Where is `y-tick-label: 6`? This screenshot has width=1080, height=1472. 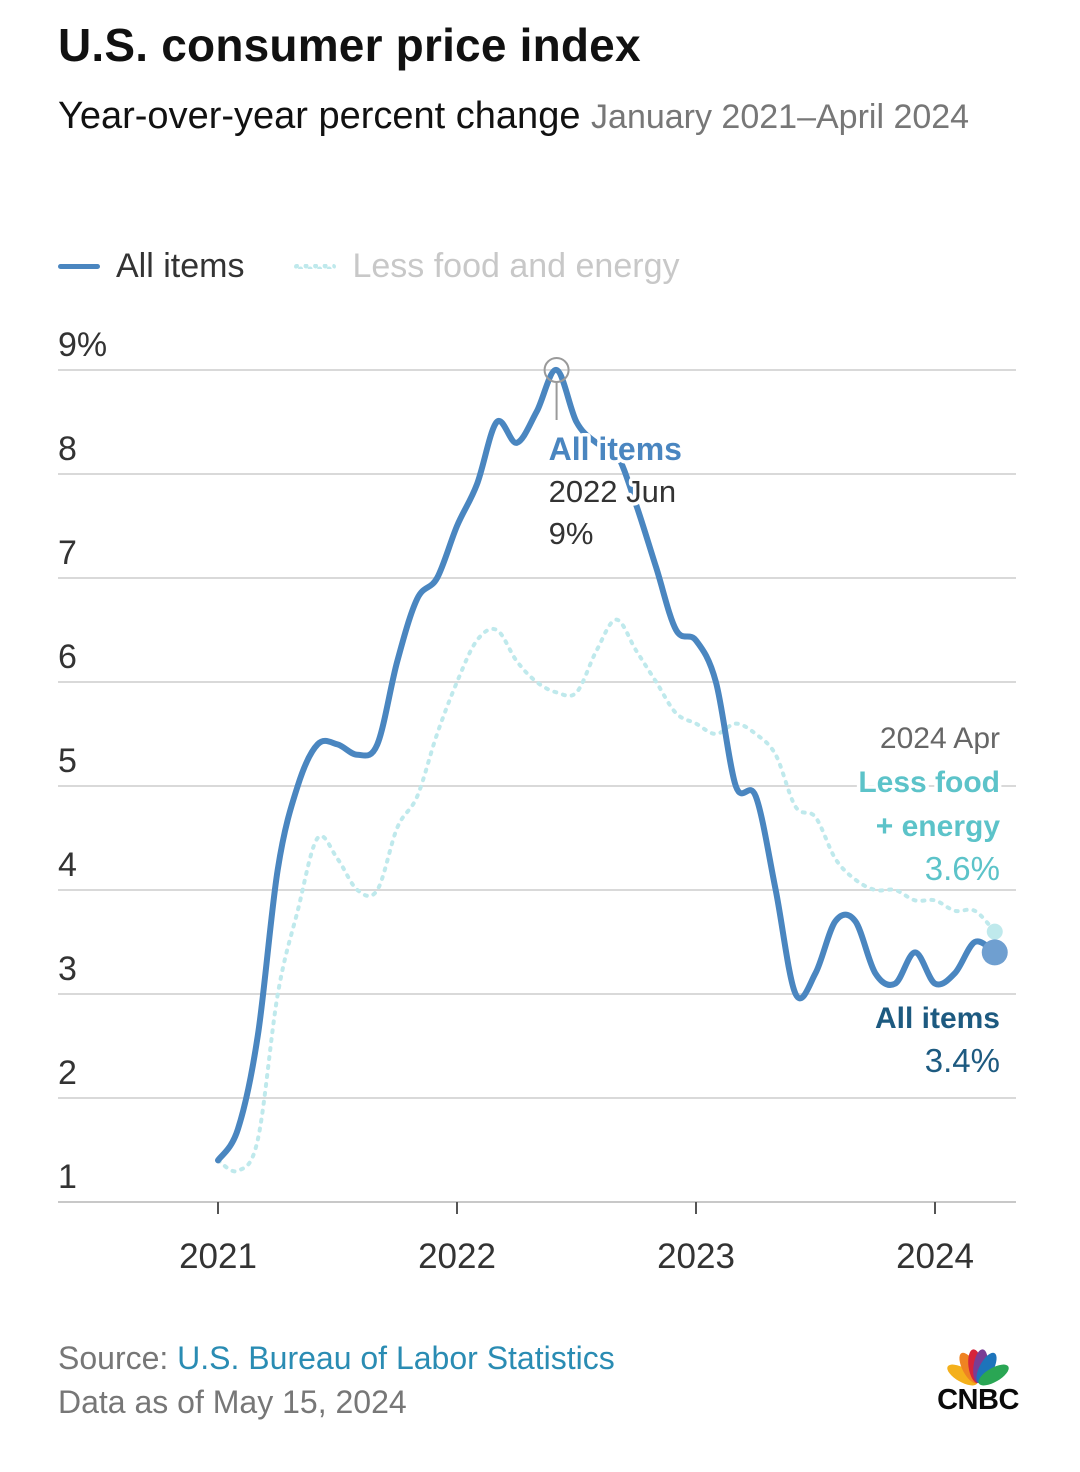
y-tick-label: 6 is located at coordinates (67, 657).